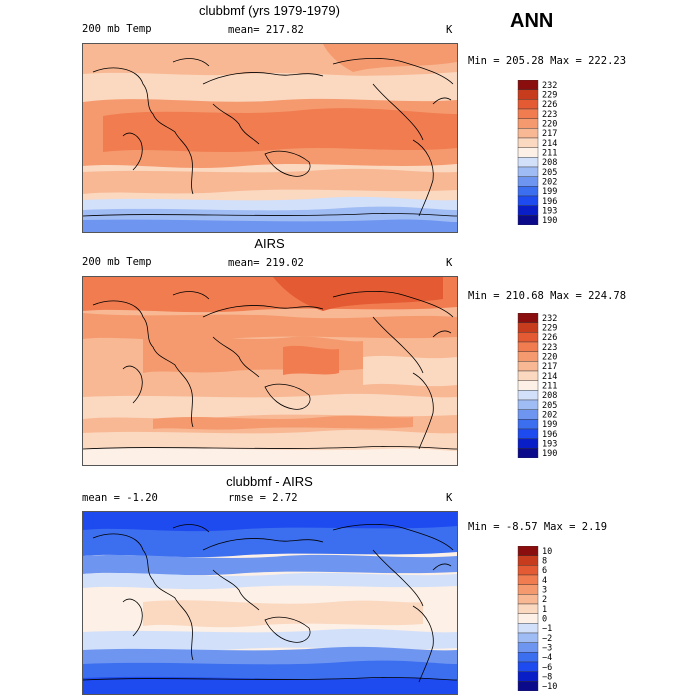 The width and height of the screenshot is (700, 700). I want to click on colorbar-tick-label: −10, so click(549, 686).